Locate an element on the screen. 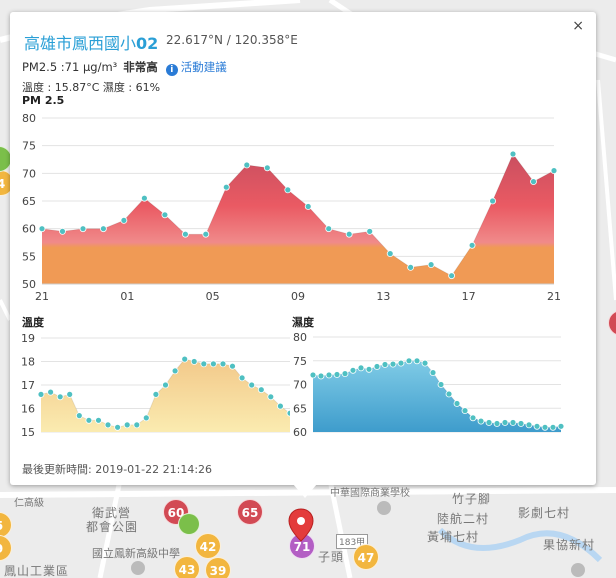 The width and height of the screenshot is (616, 578). activity-advice-link: 活動建議 is located at coordinates (203, 67).